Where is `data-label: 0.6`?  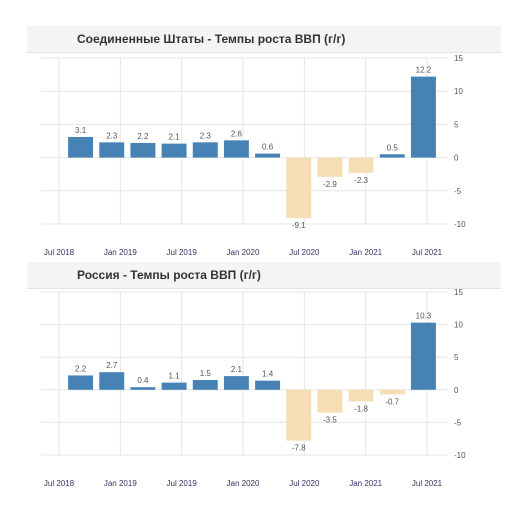 data-label: 0.6 is located at coordinates (268, 147).